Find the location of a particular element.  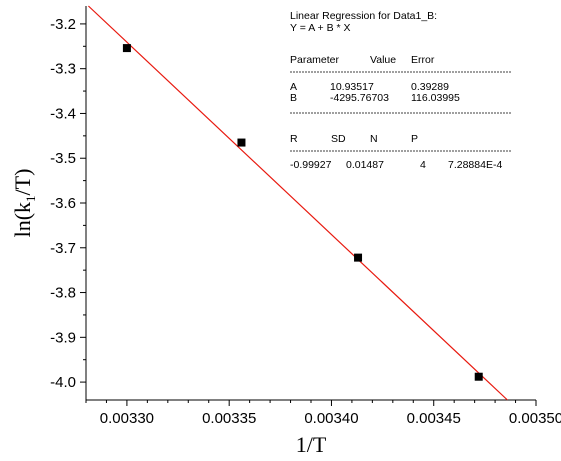

regression-title-line2: Y = A + B * X is located at coordinates (320, 28).